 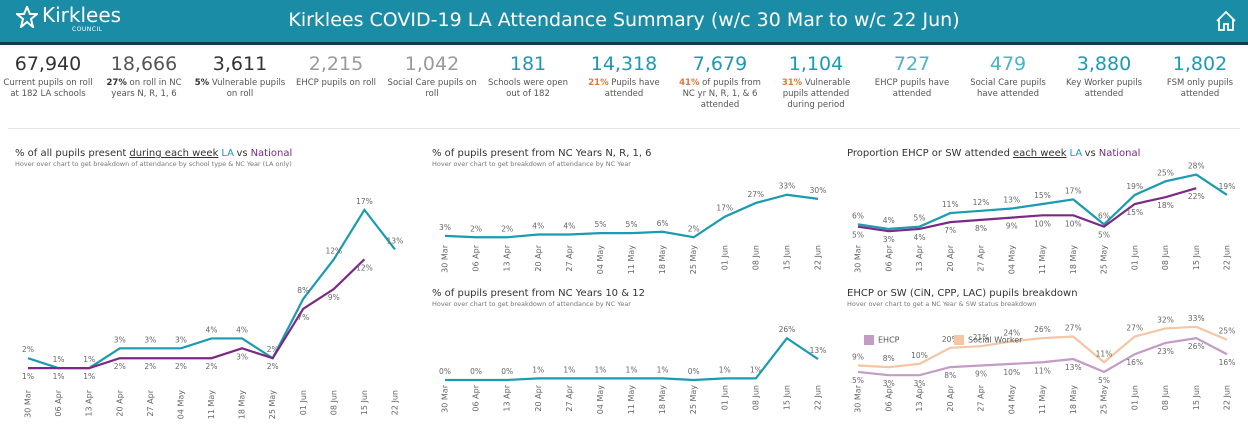 I want to click on kpi-label: Key Worker pupils attended, so click(x=1104, y=89).